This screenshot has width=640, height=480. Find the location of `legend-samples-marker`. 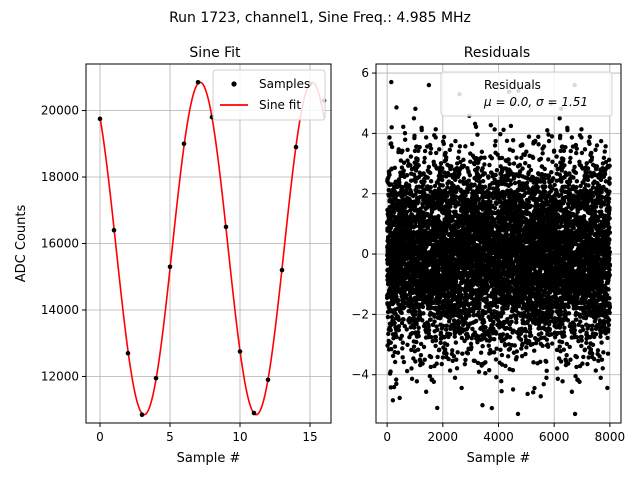

legend-samples-marker is located at coordinates (234, 84).